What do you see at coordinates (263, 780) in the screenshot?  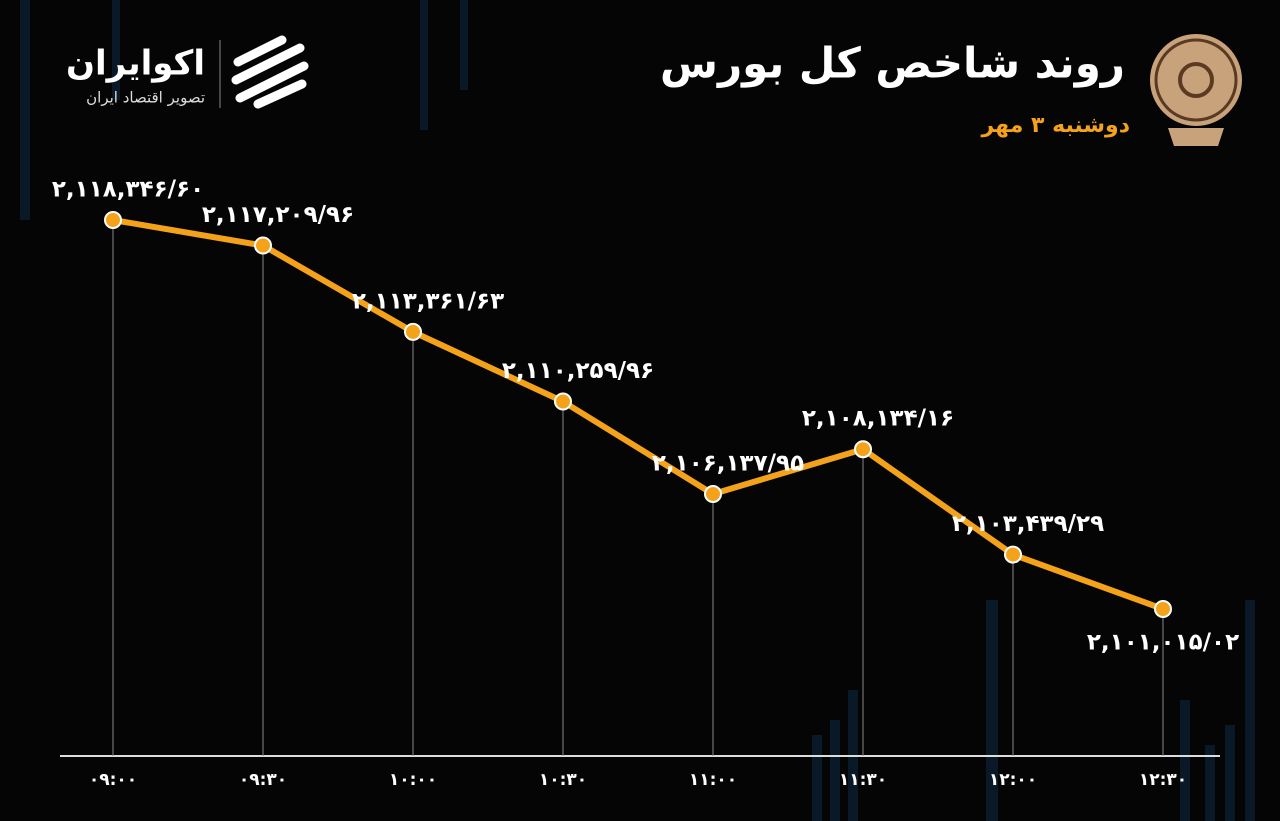 I see `x-tick-label: ۰۹:۳۰` at bounding box center [263, 780].